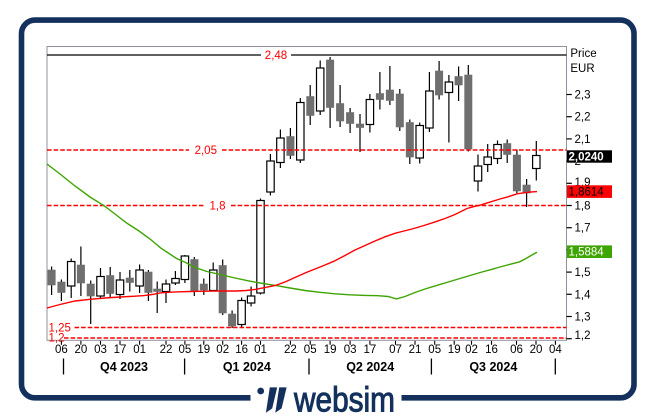  What do you see at coordinates (583, 140) in the screenshot?
I see `svg-text: 2,1` at bounding box center [583, 140].